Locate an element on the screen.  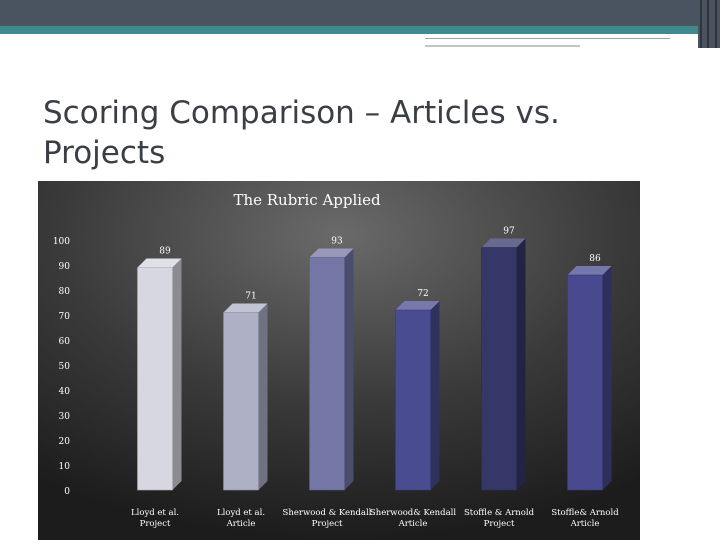
data-label: 71 is located at coordinates (250, 297).